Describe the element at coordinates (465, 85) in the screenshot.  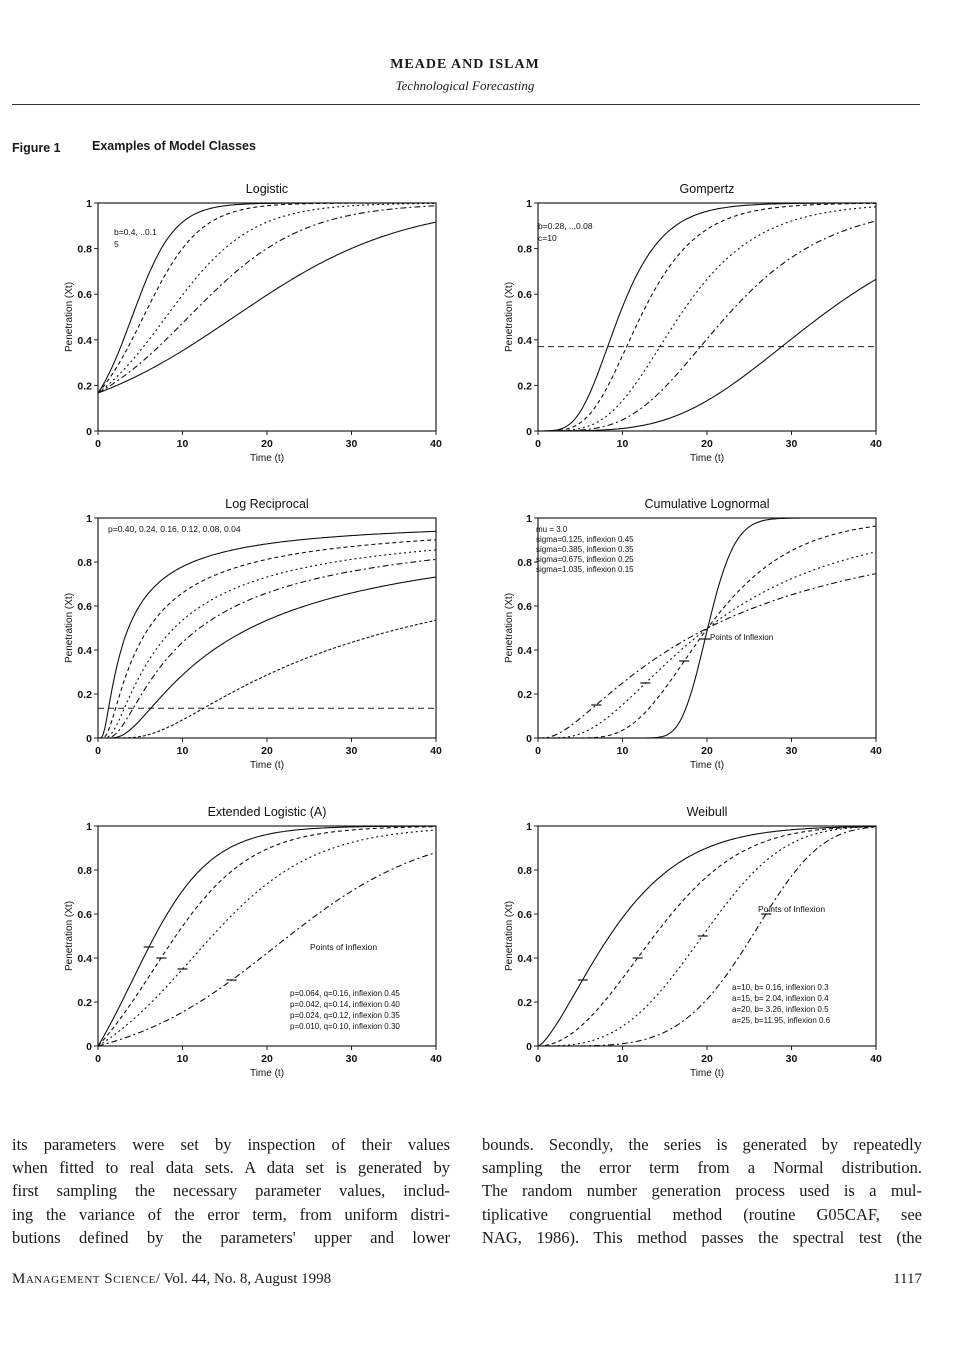
I see `running-head-subtitle: Technological Forecasting` at that location.